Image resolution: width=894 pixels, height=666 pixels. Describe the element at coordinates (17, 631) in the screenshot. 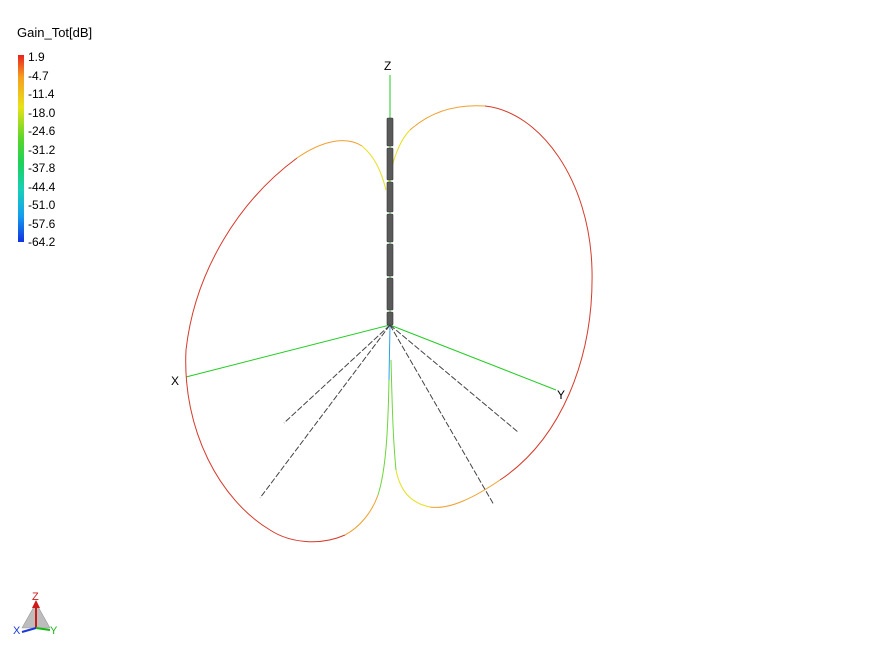

I see `triad-x-label: X` at that location.